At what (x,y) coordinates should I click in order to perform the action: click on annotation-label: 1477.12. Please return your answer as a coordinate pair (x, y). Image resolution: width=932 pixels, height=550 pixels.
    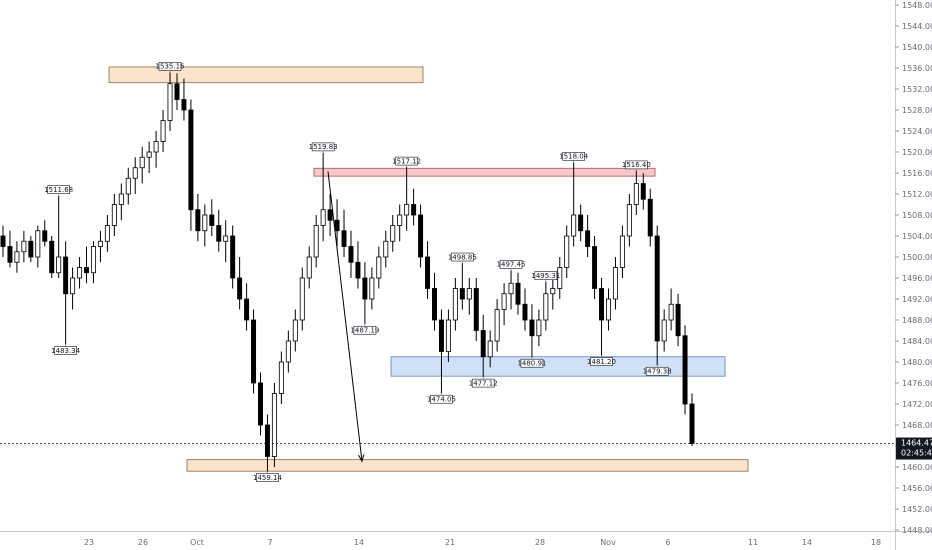
    Looking at the image, I should click on (483, 383).